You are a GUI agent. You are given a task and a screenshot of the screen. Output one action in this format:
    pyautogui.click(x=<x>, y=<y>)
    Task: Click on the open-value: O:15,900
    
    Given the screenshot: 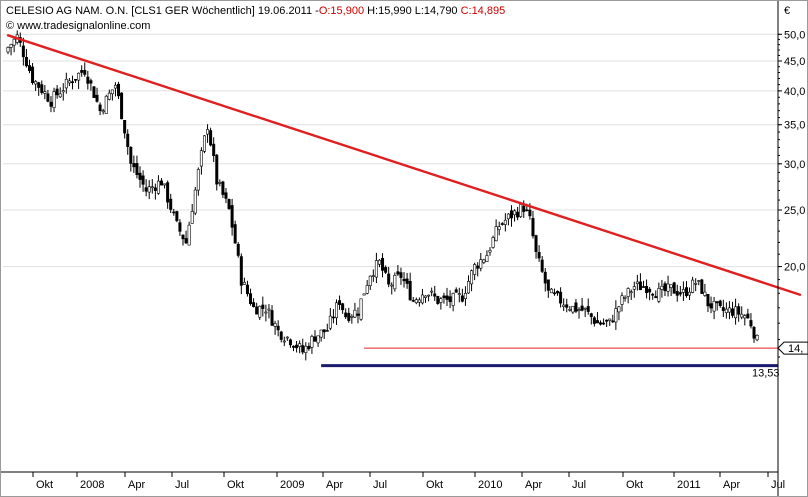 What is the action you would take?
    pyautogui.click(x=341, y=11)
    